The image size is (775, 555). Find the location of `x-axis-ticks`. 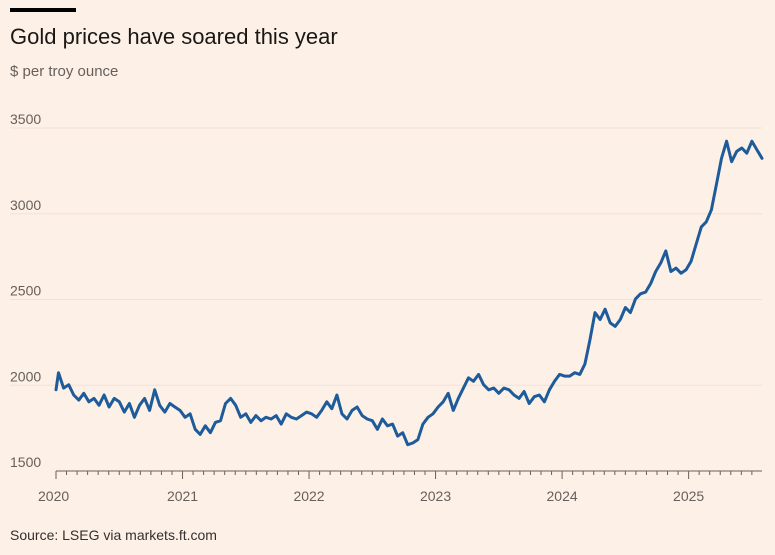

x-axis-ticks is located at coordinates (404, 475).